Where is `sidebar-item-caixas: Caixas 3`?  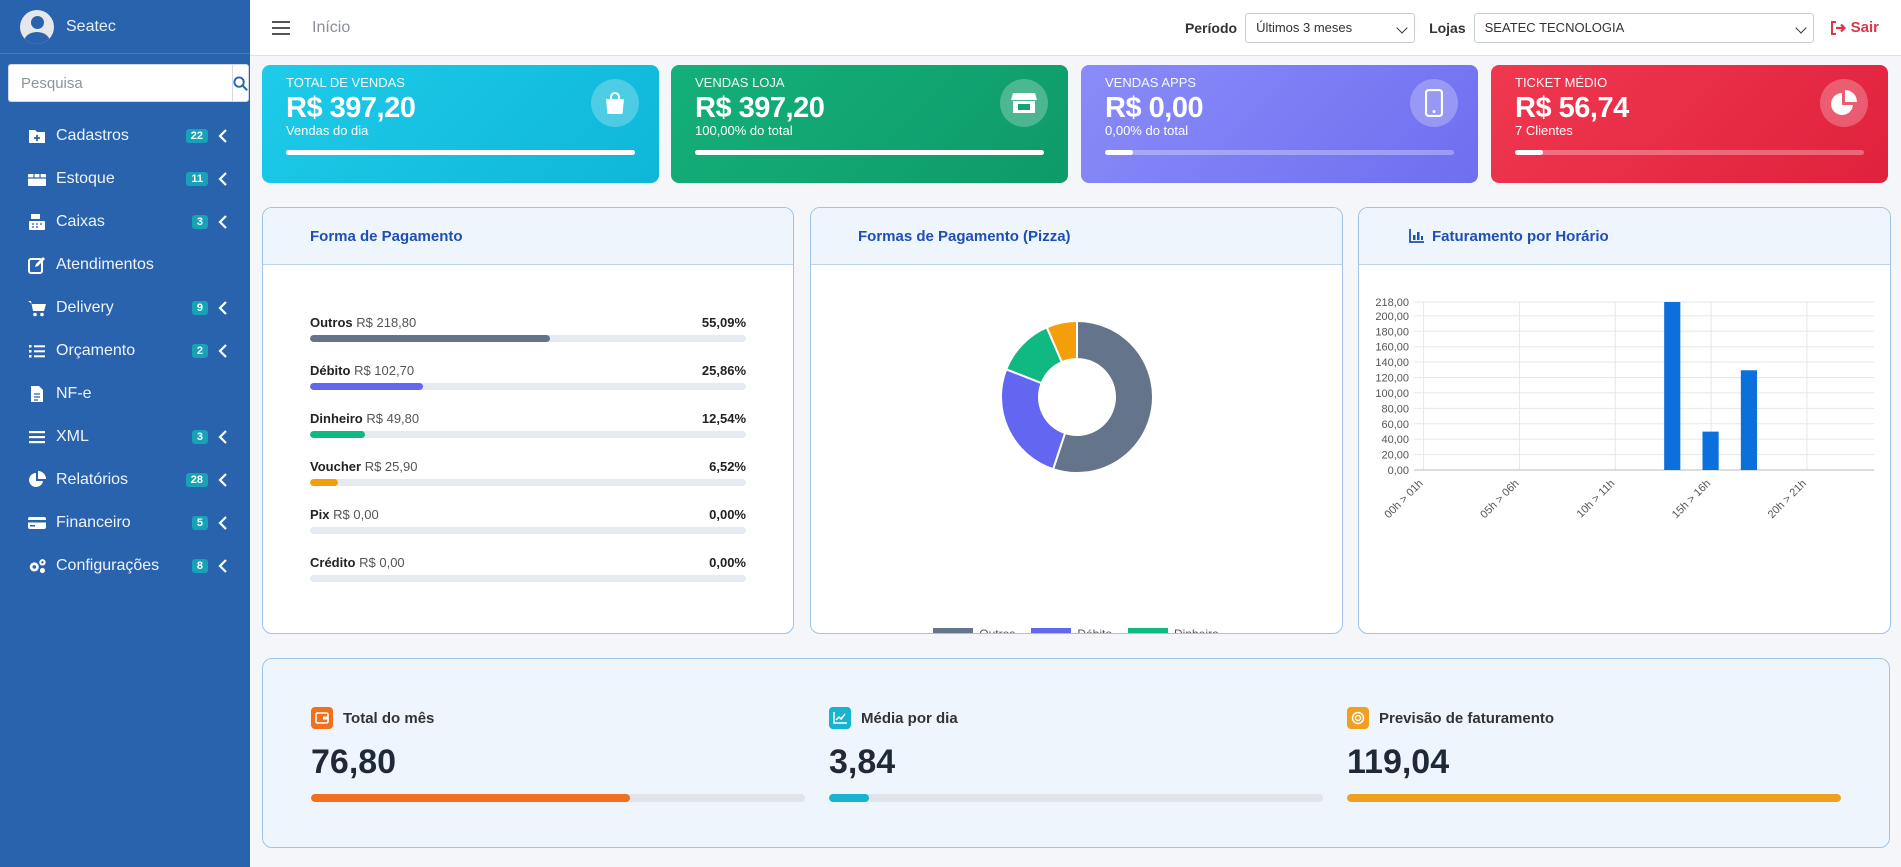 sidebar-item-caixas: Caixas 3 is located at coordinates (125, 221).